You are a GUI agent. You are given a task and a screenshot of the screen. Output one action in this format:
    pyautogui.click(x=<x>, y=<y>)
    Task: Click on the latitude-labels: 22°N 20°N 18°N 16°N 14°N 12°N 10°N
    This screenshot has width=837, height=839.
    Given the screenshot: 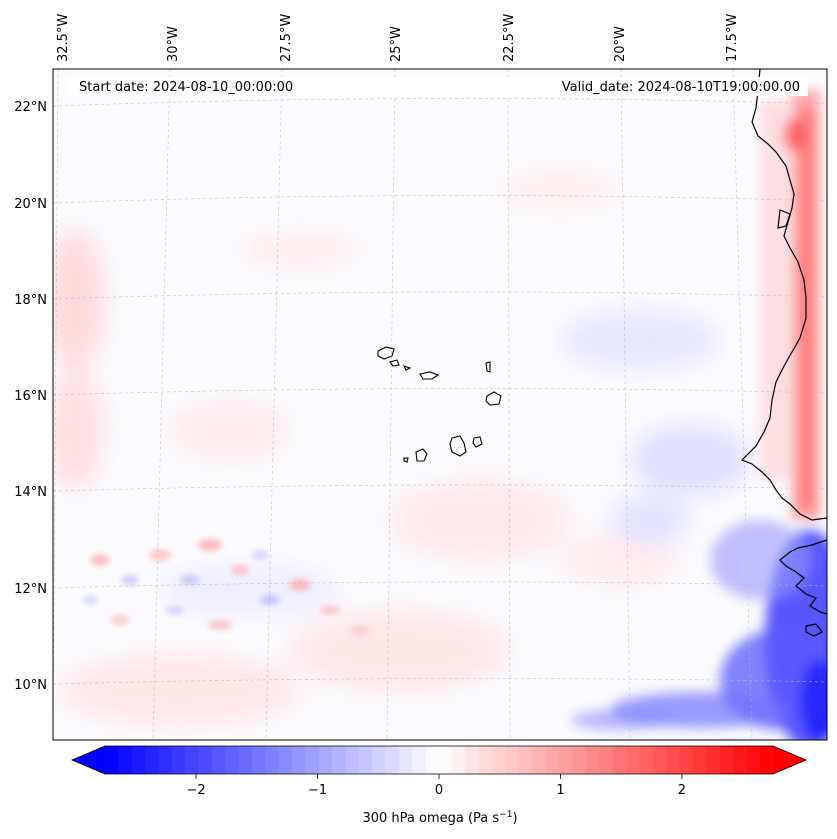 What is the action you would take?
    pyautogui.click(x=30, y=396)
    